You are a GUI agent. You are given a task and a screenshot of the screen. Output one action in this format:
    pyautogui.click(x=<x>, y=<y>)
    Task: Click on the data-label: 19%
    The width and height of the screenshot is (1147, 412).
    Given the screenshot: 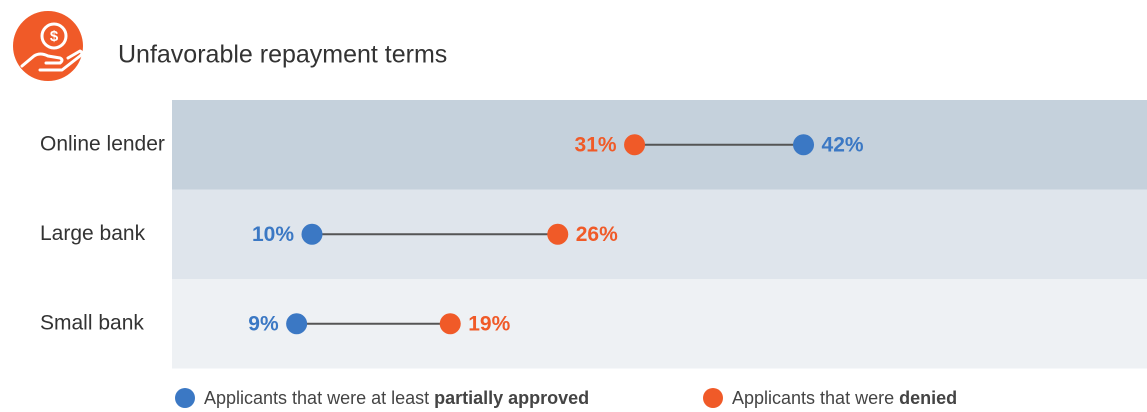 What is the action you would take?
    pyautogui.click(x=489, y=323)
    